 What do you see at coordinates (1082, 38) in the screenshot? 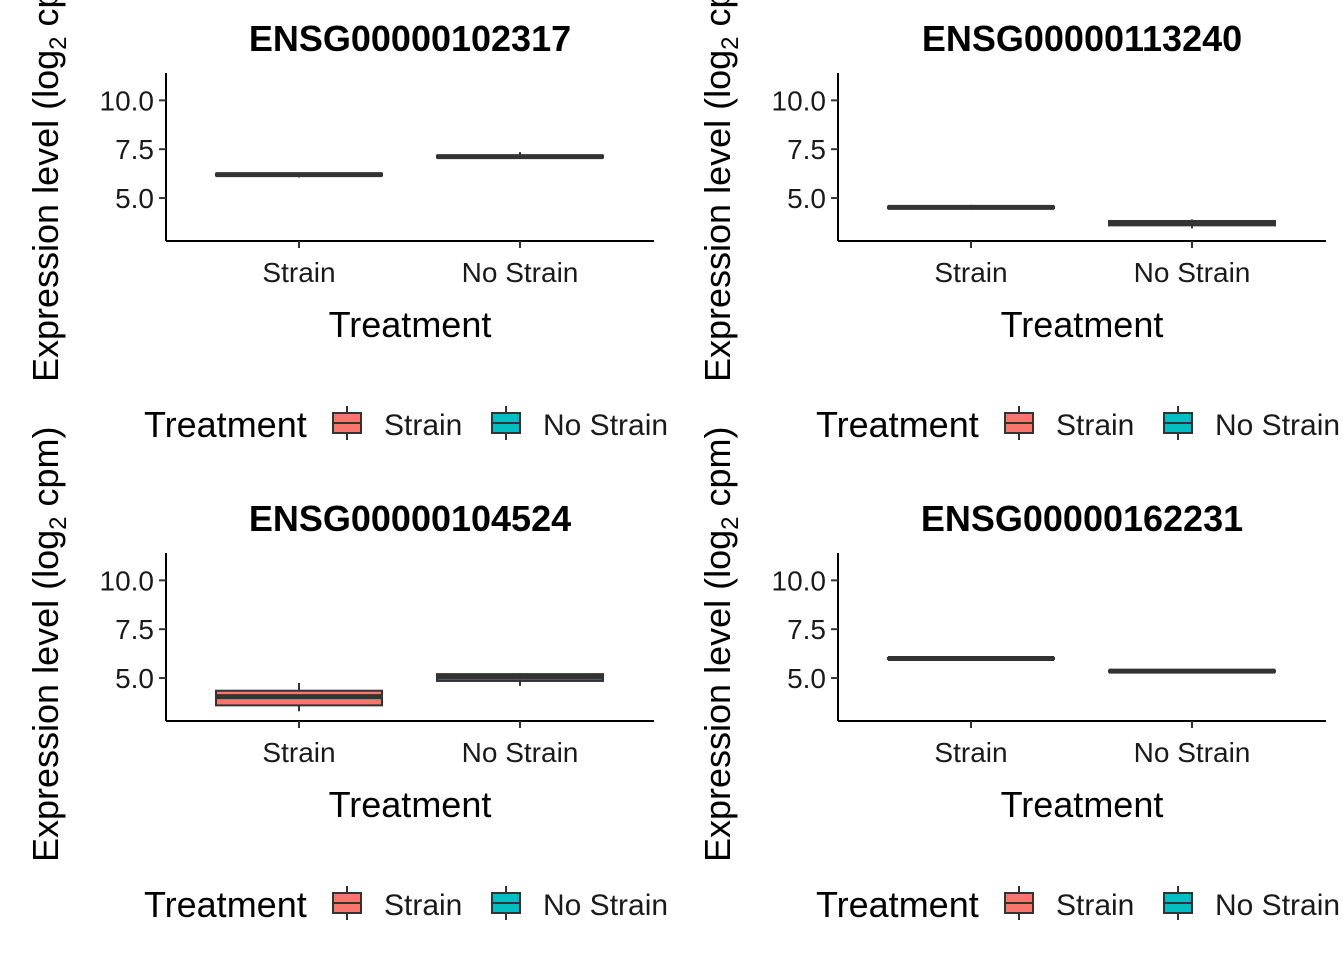
I see `panel-title: ENSG00000113240` at bounding box center [1082, 38].